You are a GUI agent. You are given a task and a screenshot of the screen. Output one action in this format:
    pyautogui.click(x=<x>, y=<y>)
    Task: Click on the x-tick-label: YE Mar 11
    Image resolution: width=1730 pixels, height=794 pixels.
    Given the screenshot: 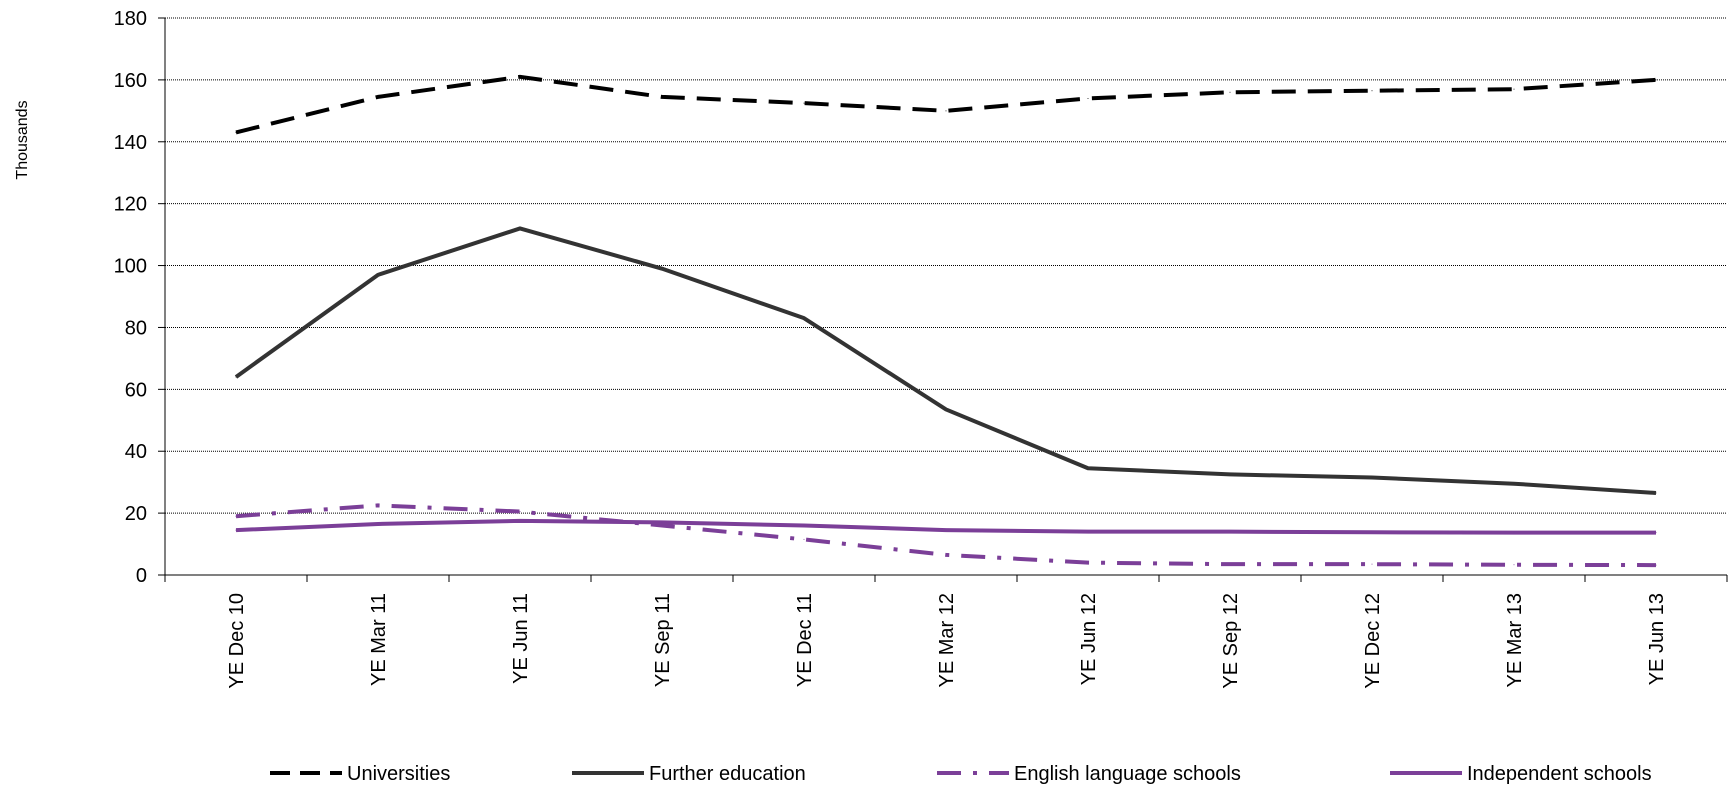 What is the action you would take?
    pyautogui.click(x=379, y=639)
    